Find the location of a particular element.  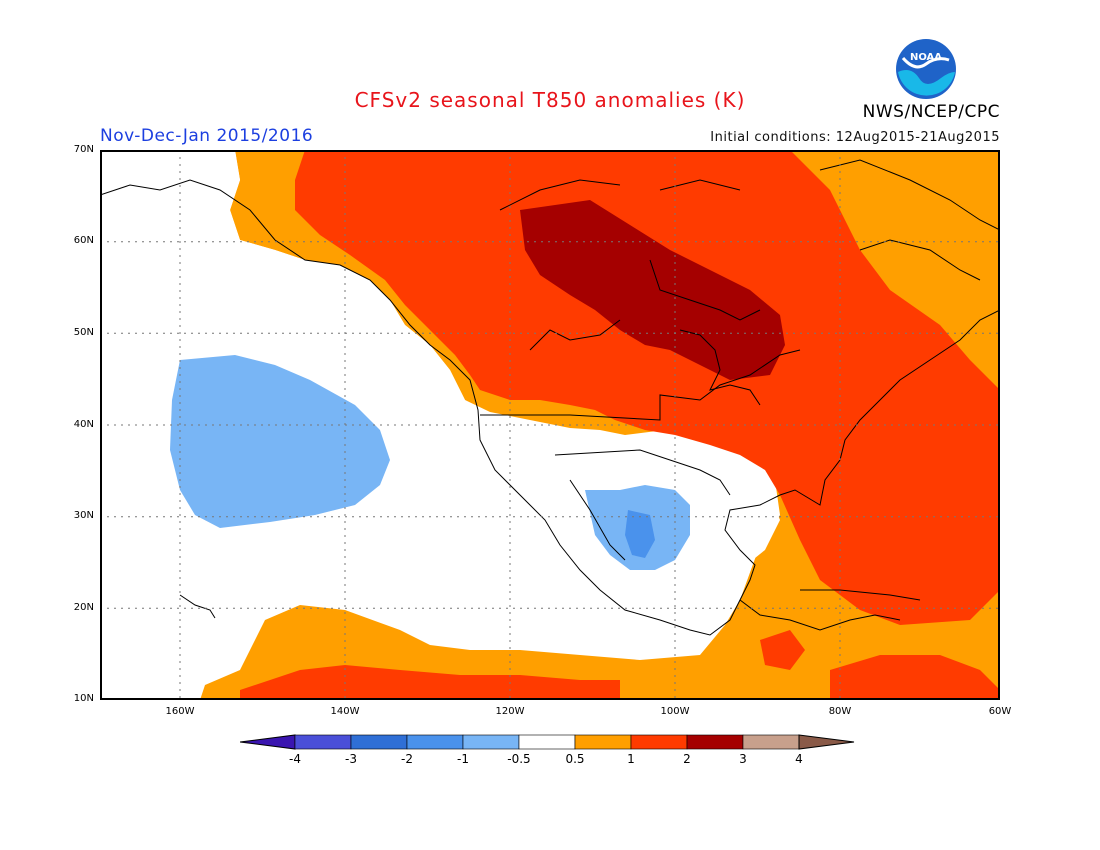

color-bar-label: -4 is located at coordinates (295, 759).